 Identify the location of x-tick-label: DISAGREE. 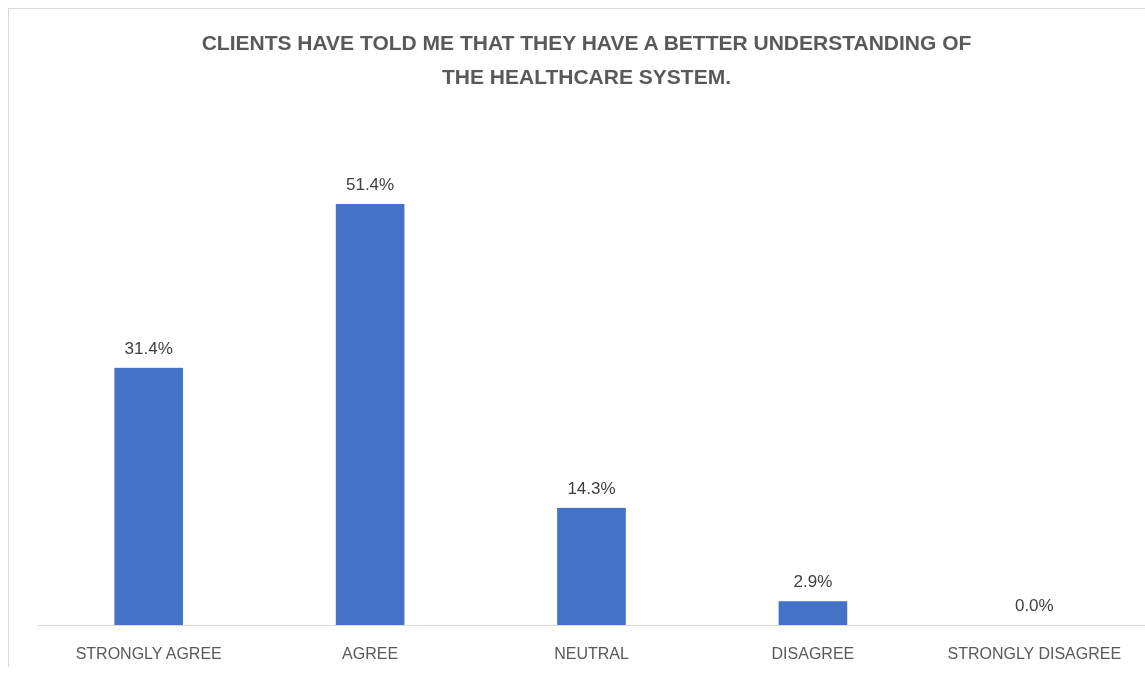
(813, 653).